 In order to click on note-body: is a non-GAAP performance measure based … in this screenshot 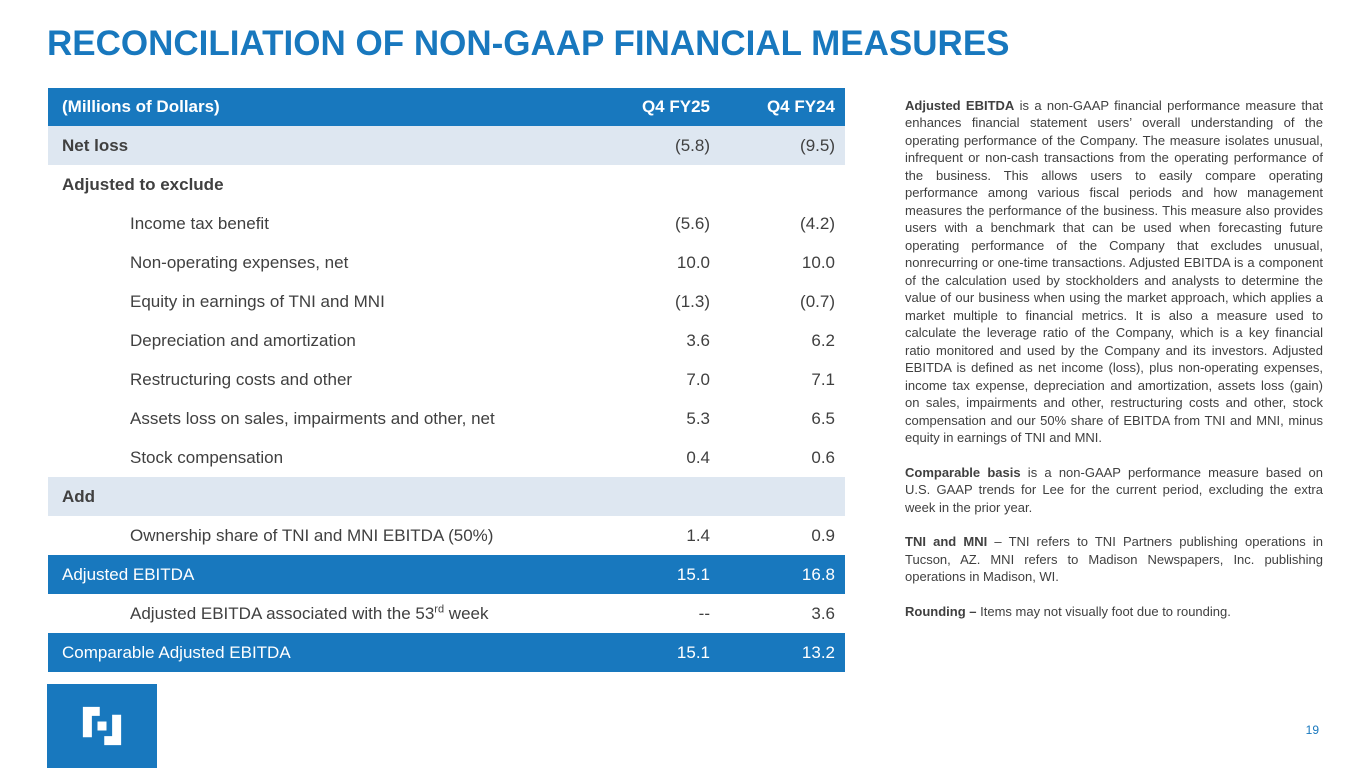, I will do `click(1114, 489)`.